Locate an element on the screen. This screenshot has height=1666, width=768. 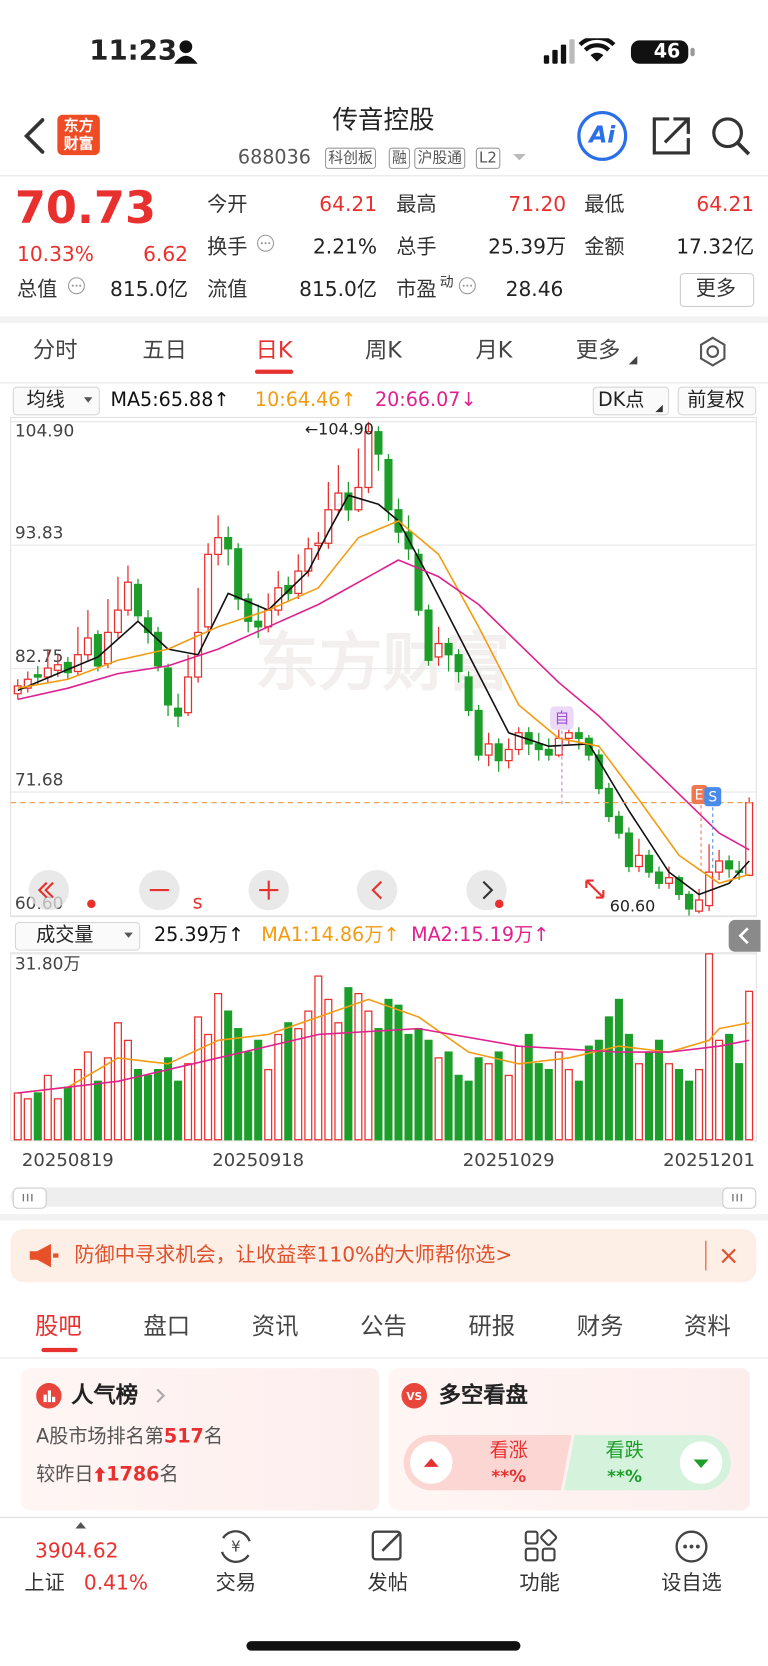
ai-button is located at coordinates (602, 135).